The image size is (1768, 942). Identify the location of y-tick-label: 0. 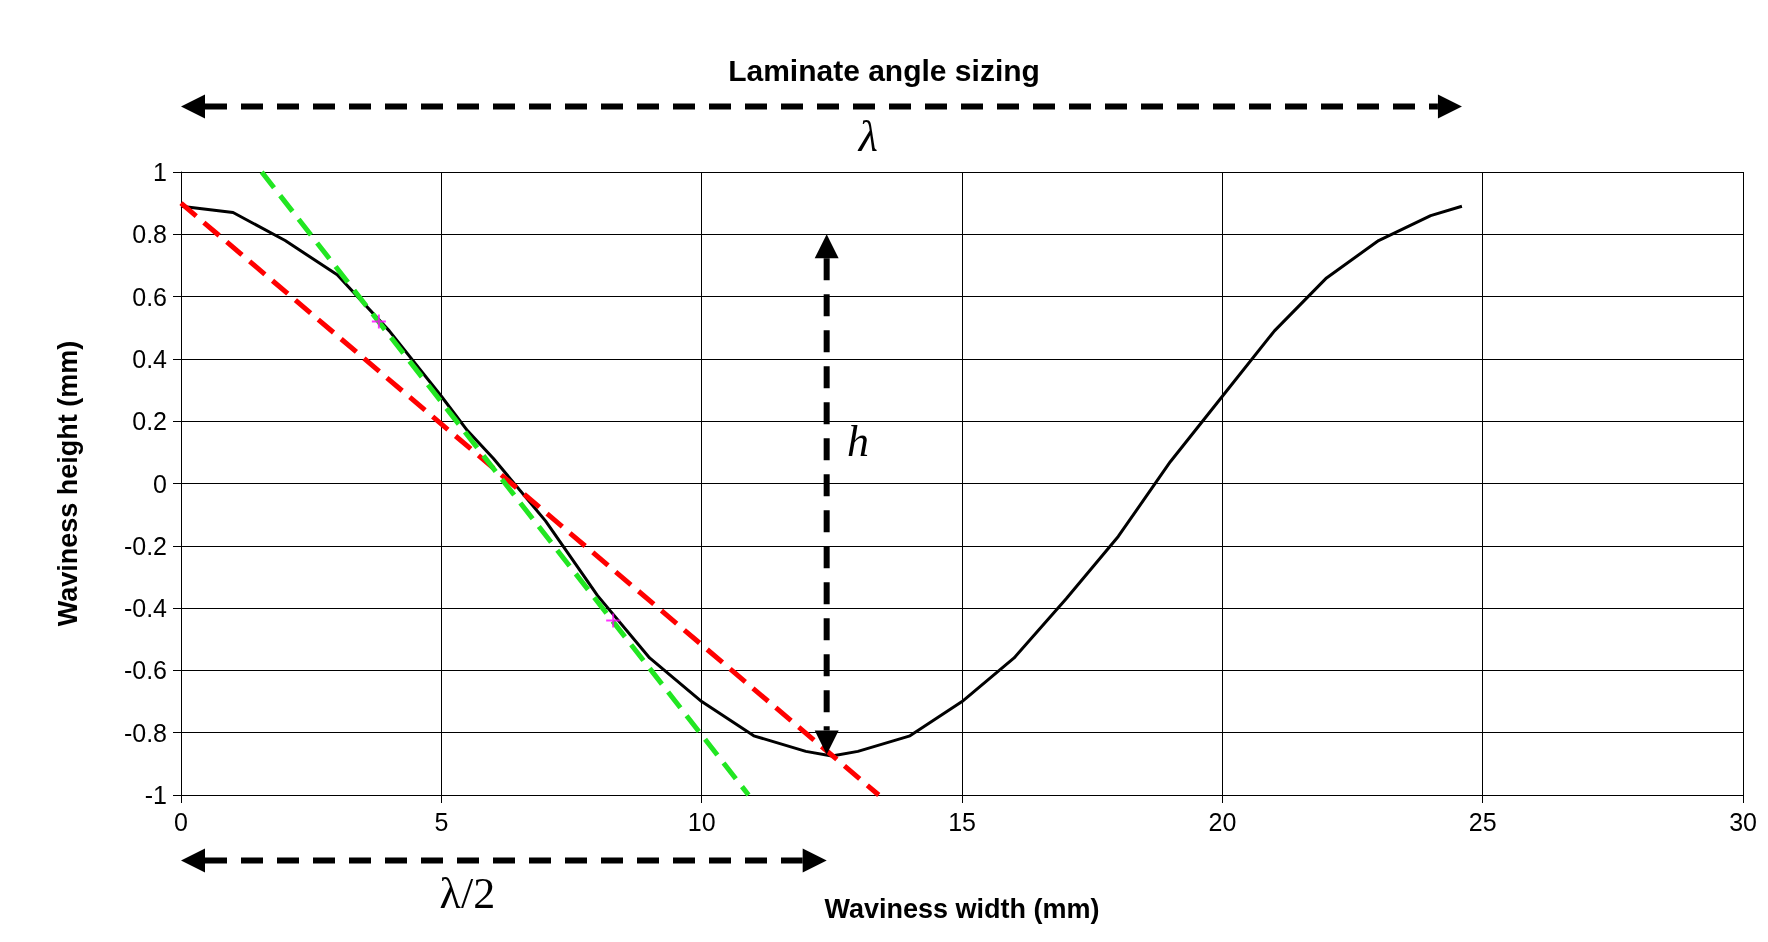
(160, 483).